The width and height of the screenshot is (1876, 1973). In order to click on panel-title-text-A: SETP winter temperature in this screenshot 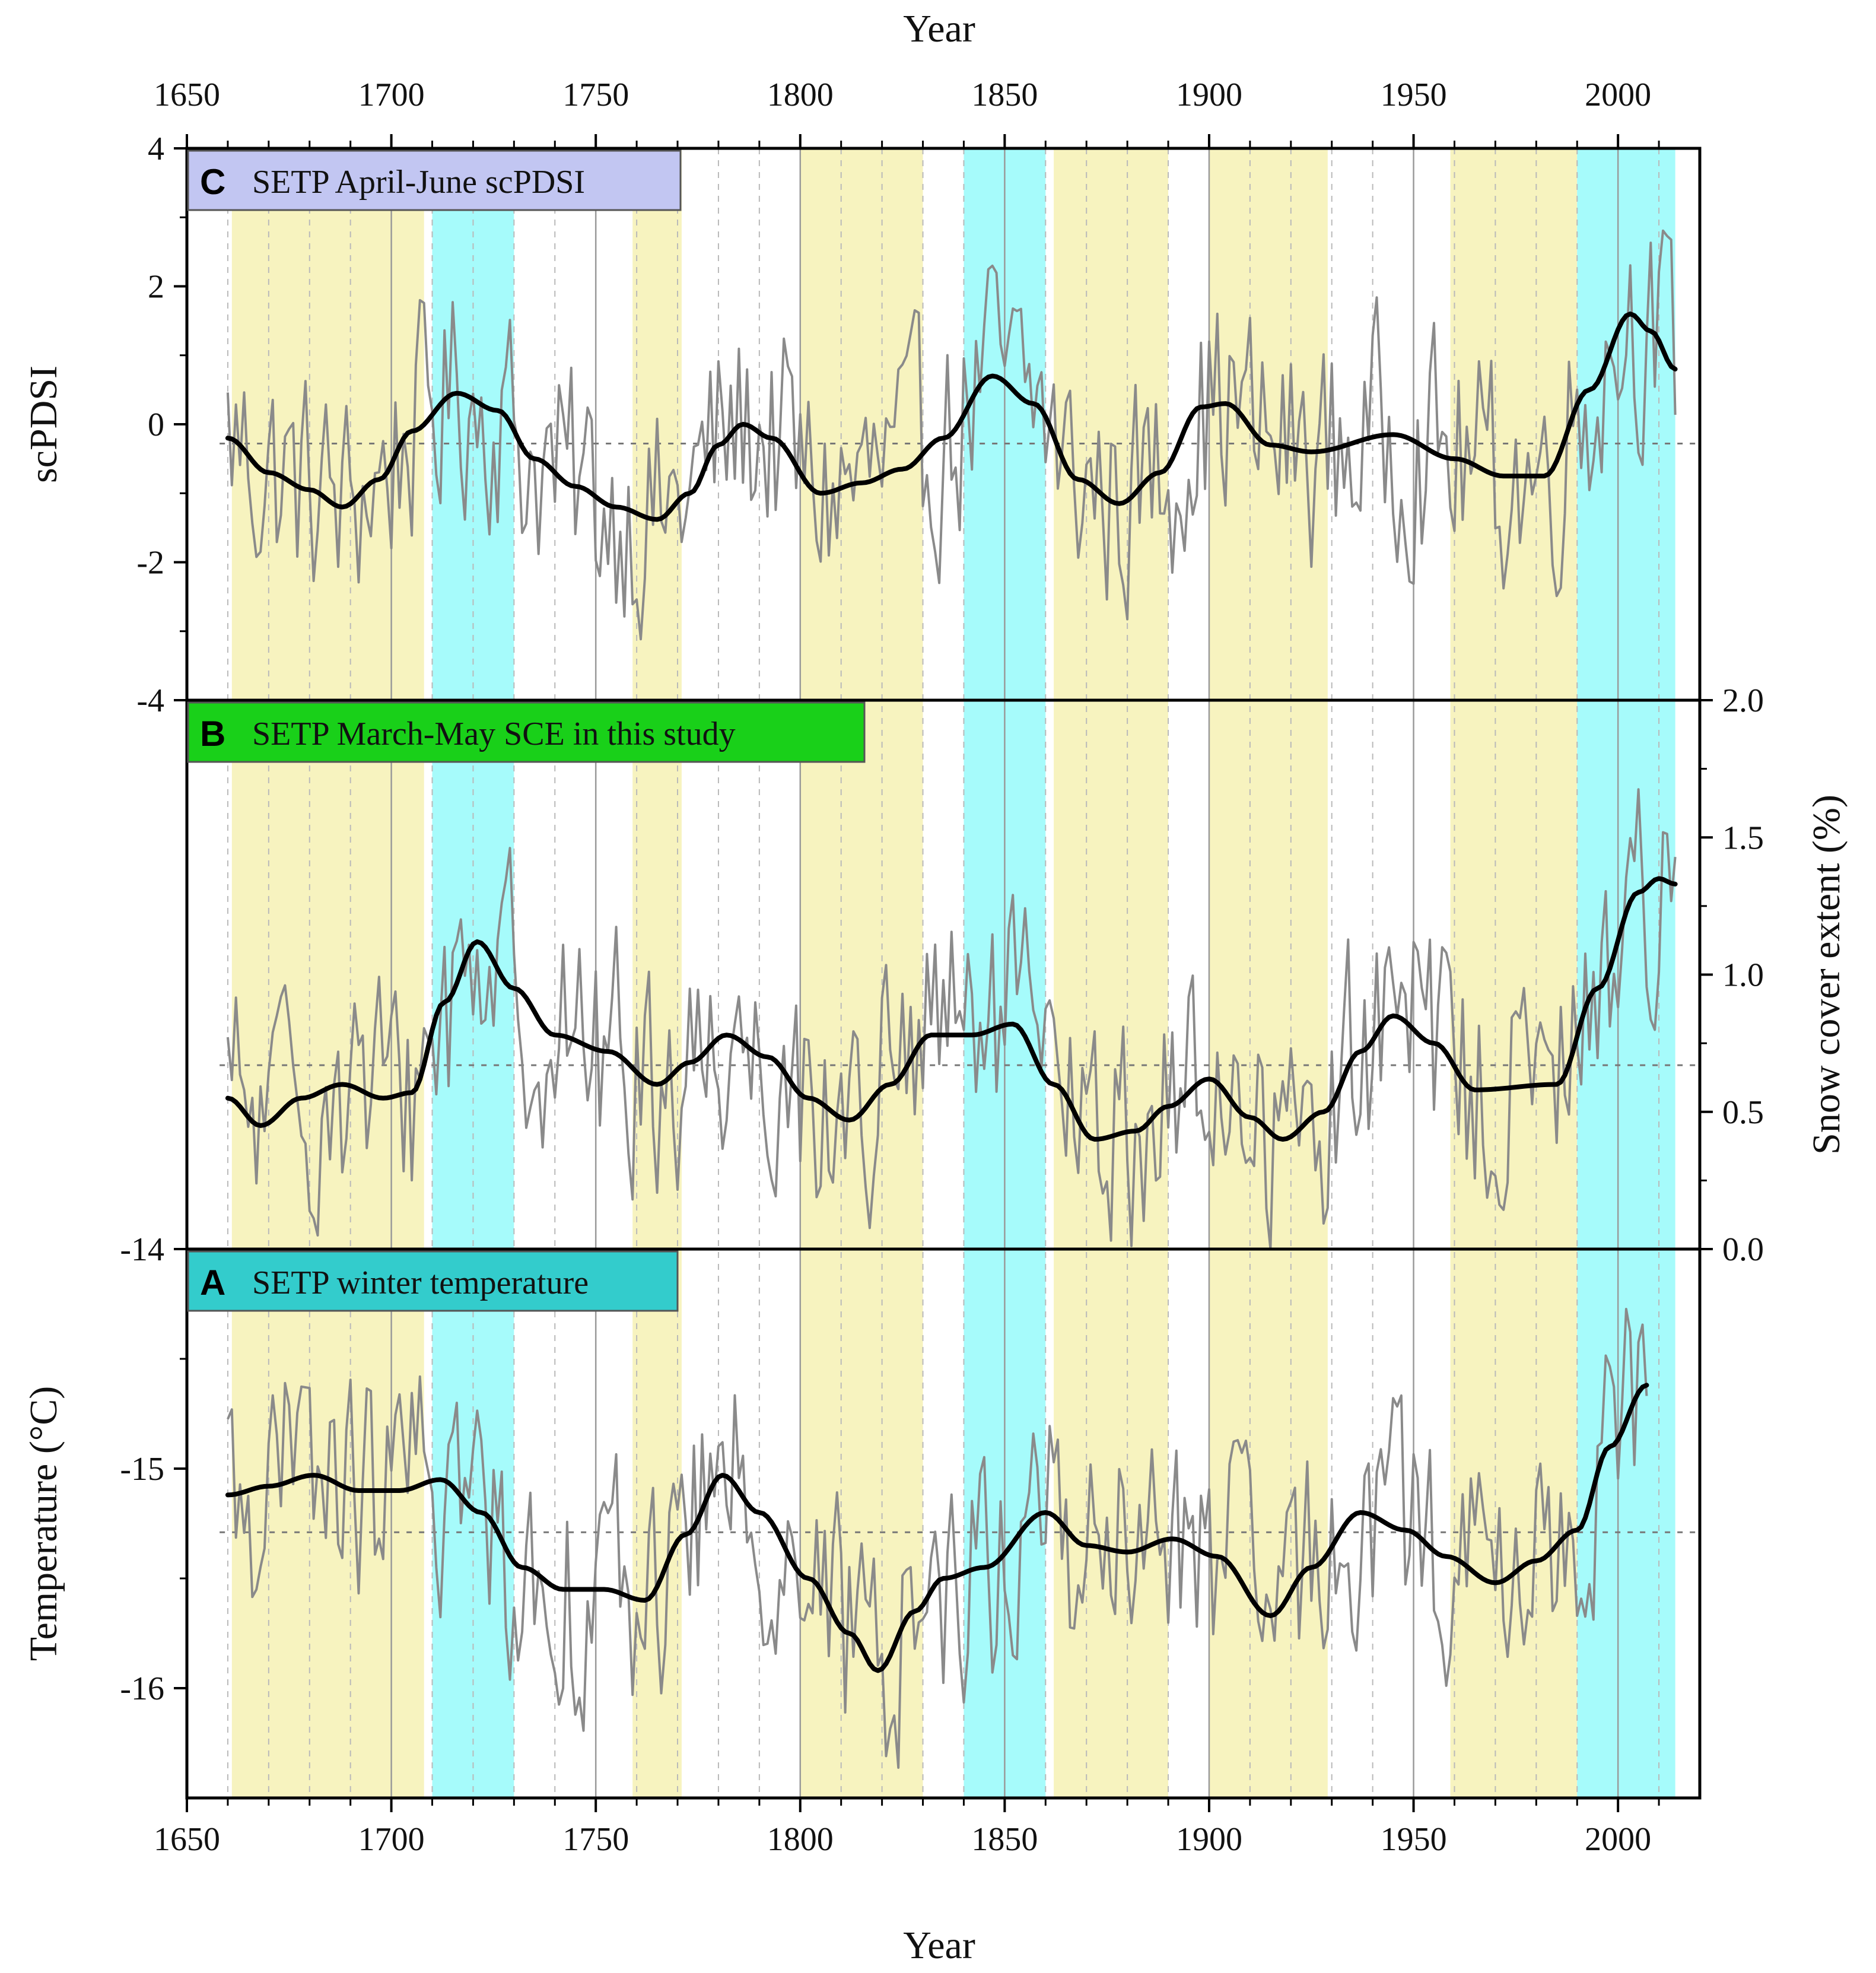, I will do `click(420, 1283)`.